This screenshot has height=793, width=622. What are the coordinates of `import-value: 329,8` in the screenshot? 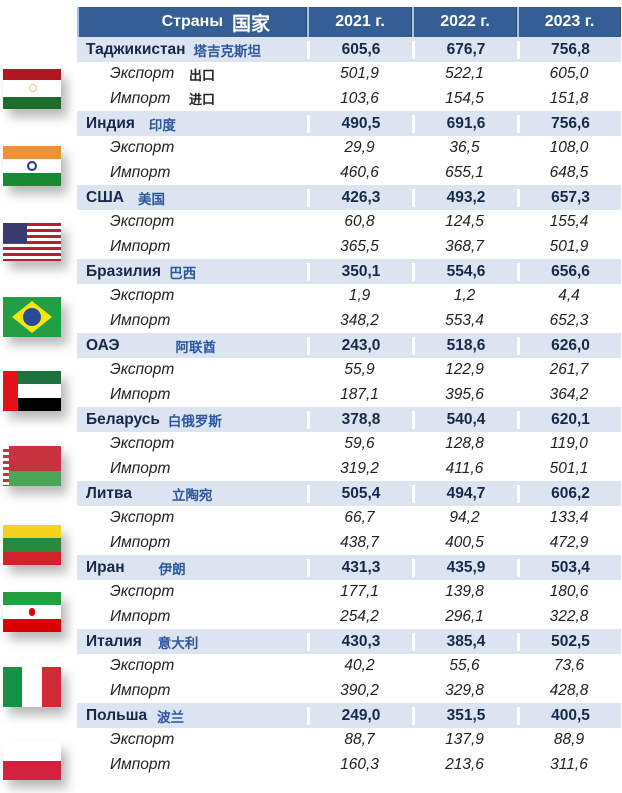 It's located at (464, 690).